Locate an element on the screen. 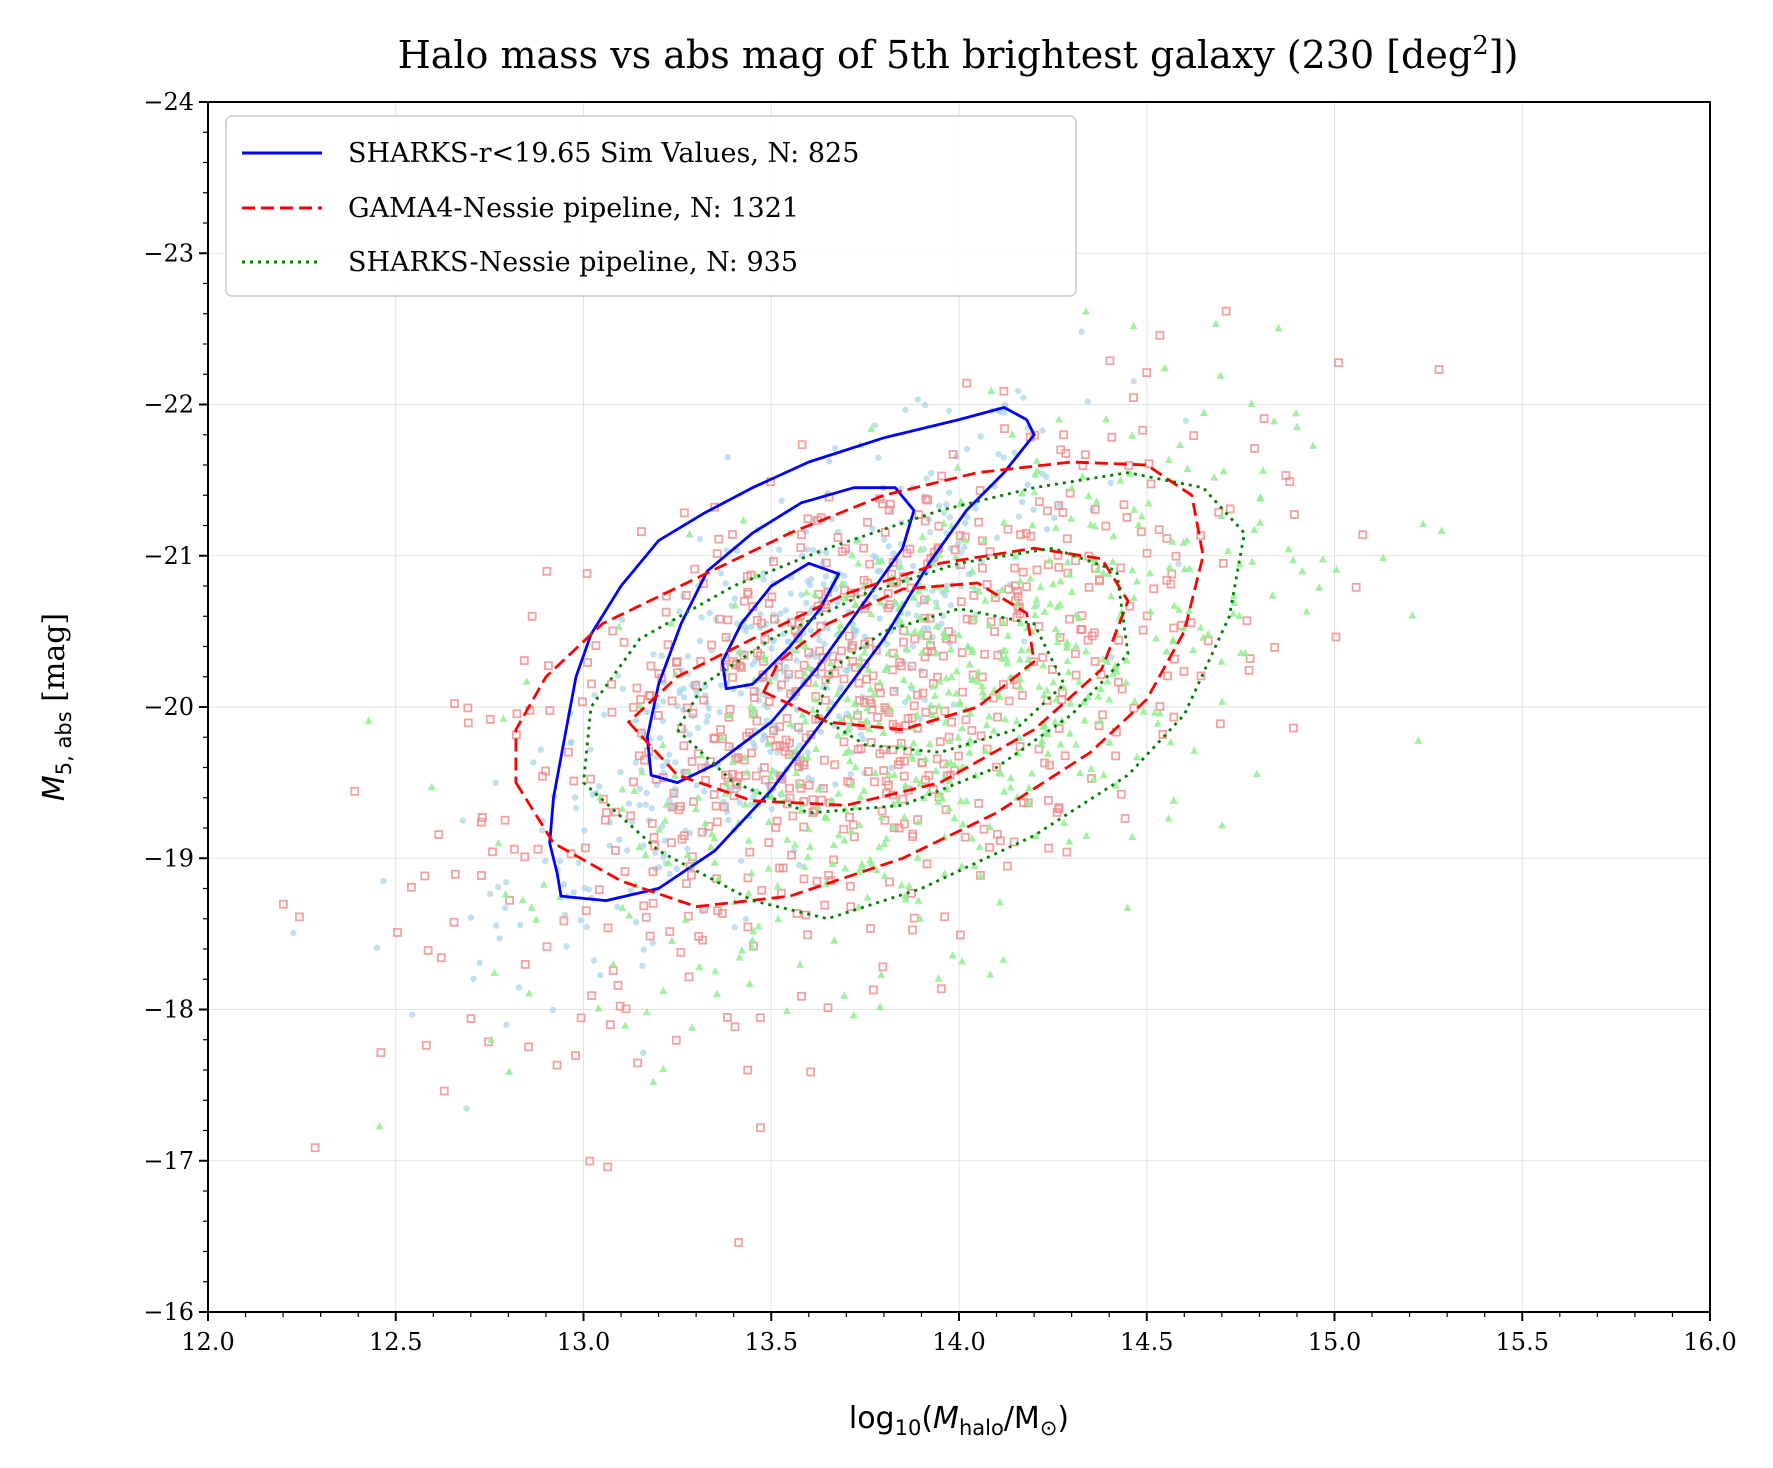 This screenshot has width=1773, height=1468. contour-sharks is located at coordinates (903, 680).